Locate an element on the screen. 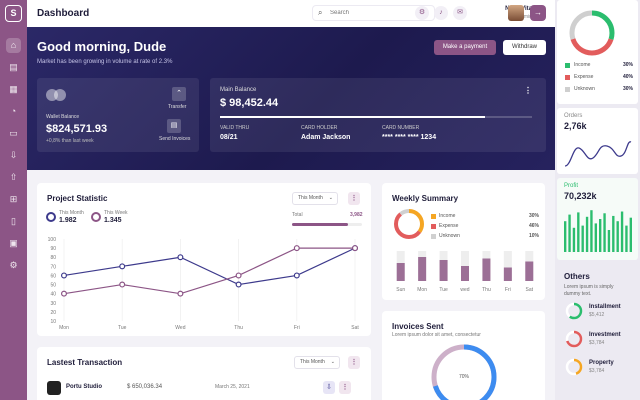  project-line-chart: 10 20 30 40 50 60 70 80 90 100 Mon Tue Wed Thu Fri Sat is located at coordinates (204, 284).